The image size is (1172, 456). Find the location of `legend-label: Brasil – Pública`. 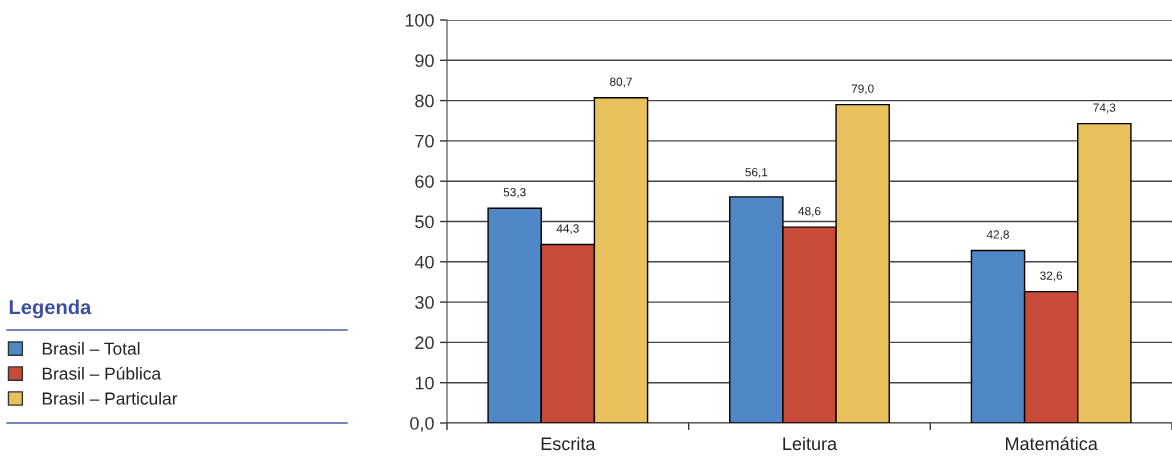

legend-label: Brasil – Pública is located at coordinates (102, 373).